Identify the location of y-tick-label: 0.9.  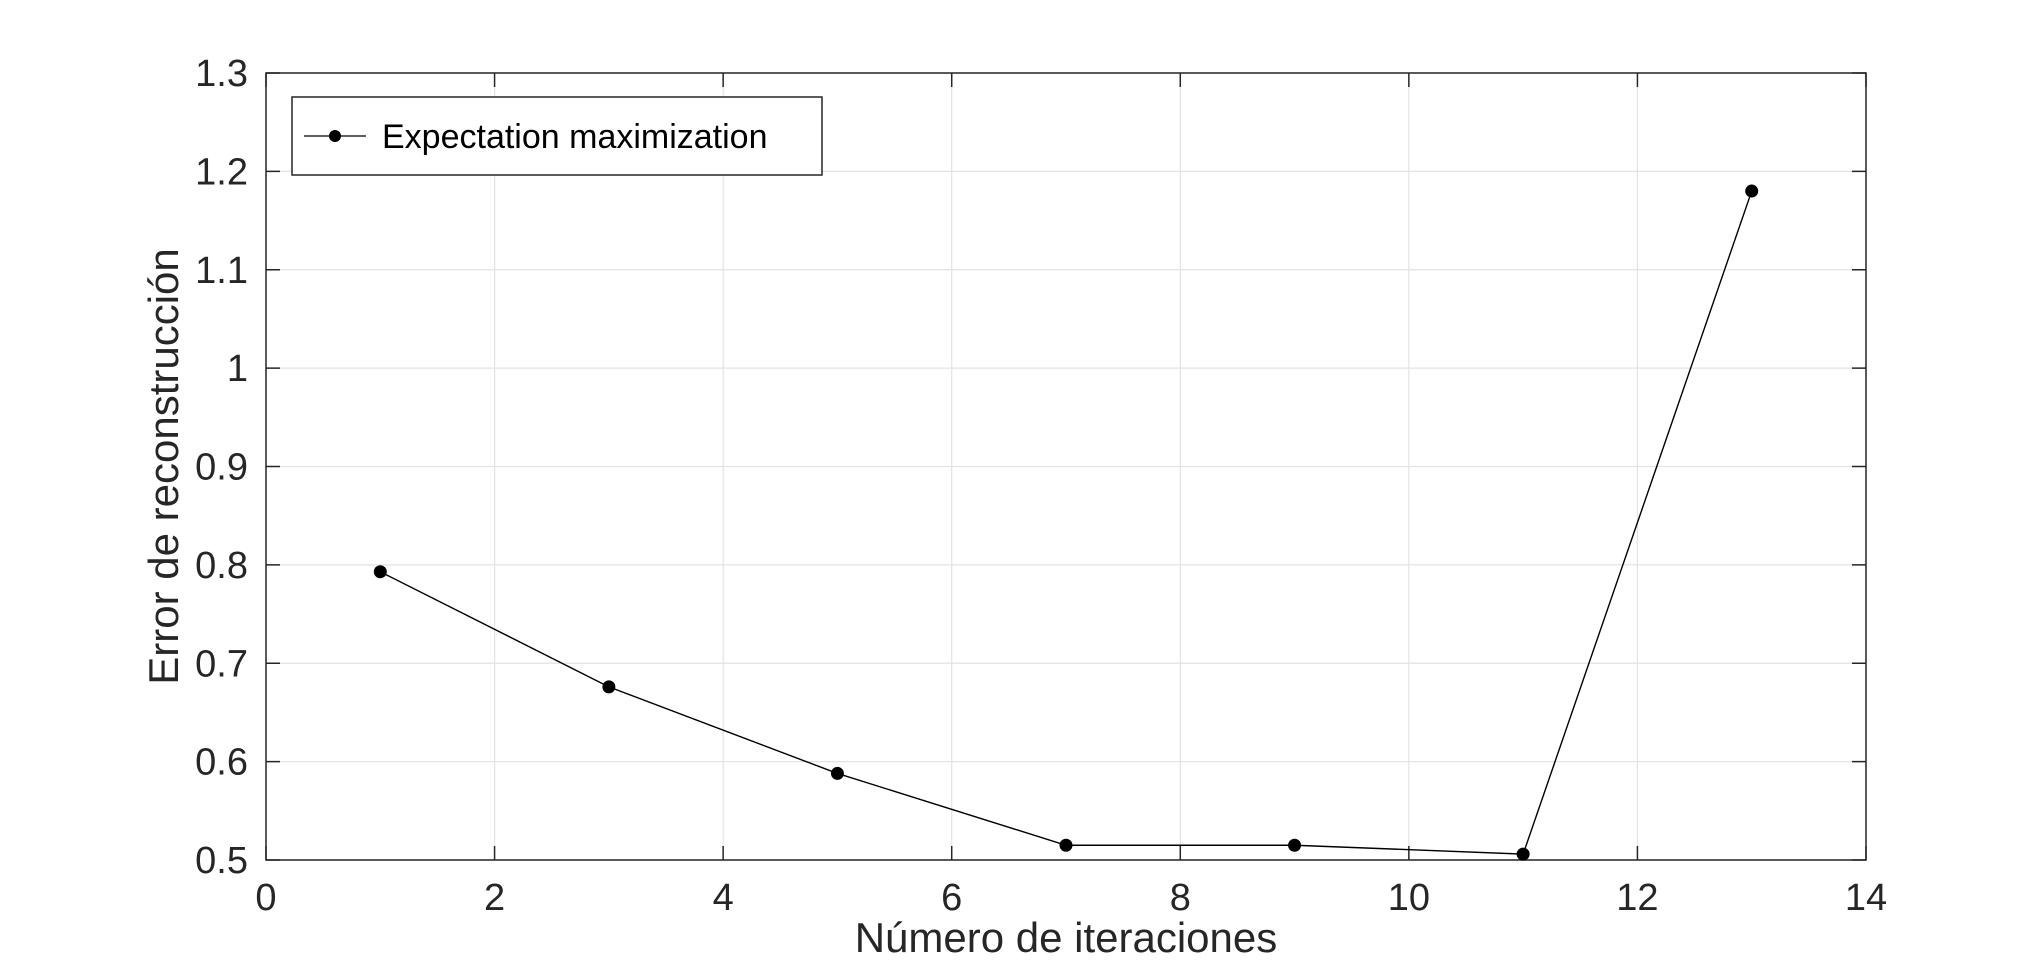
(221, 468).